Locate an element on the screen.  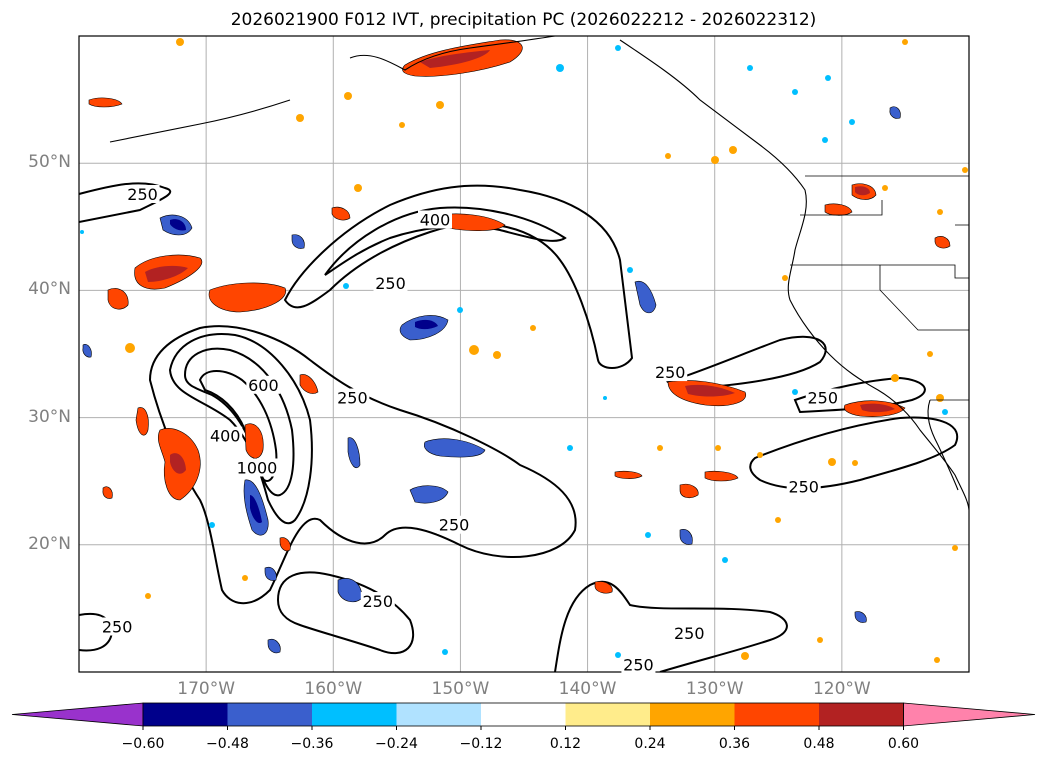
longitude-label: 140°W is located at coordinates (587, 689).